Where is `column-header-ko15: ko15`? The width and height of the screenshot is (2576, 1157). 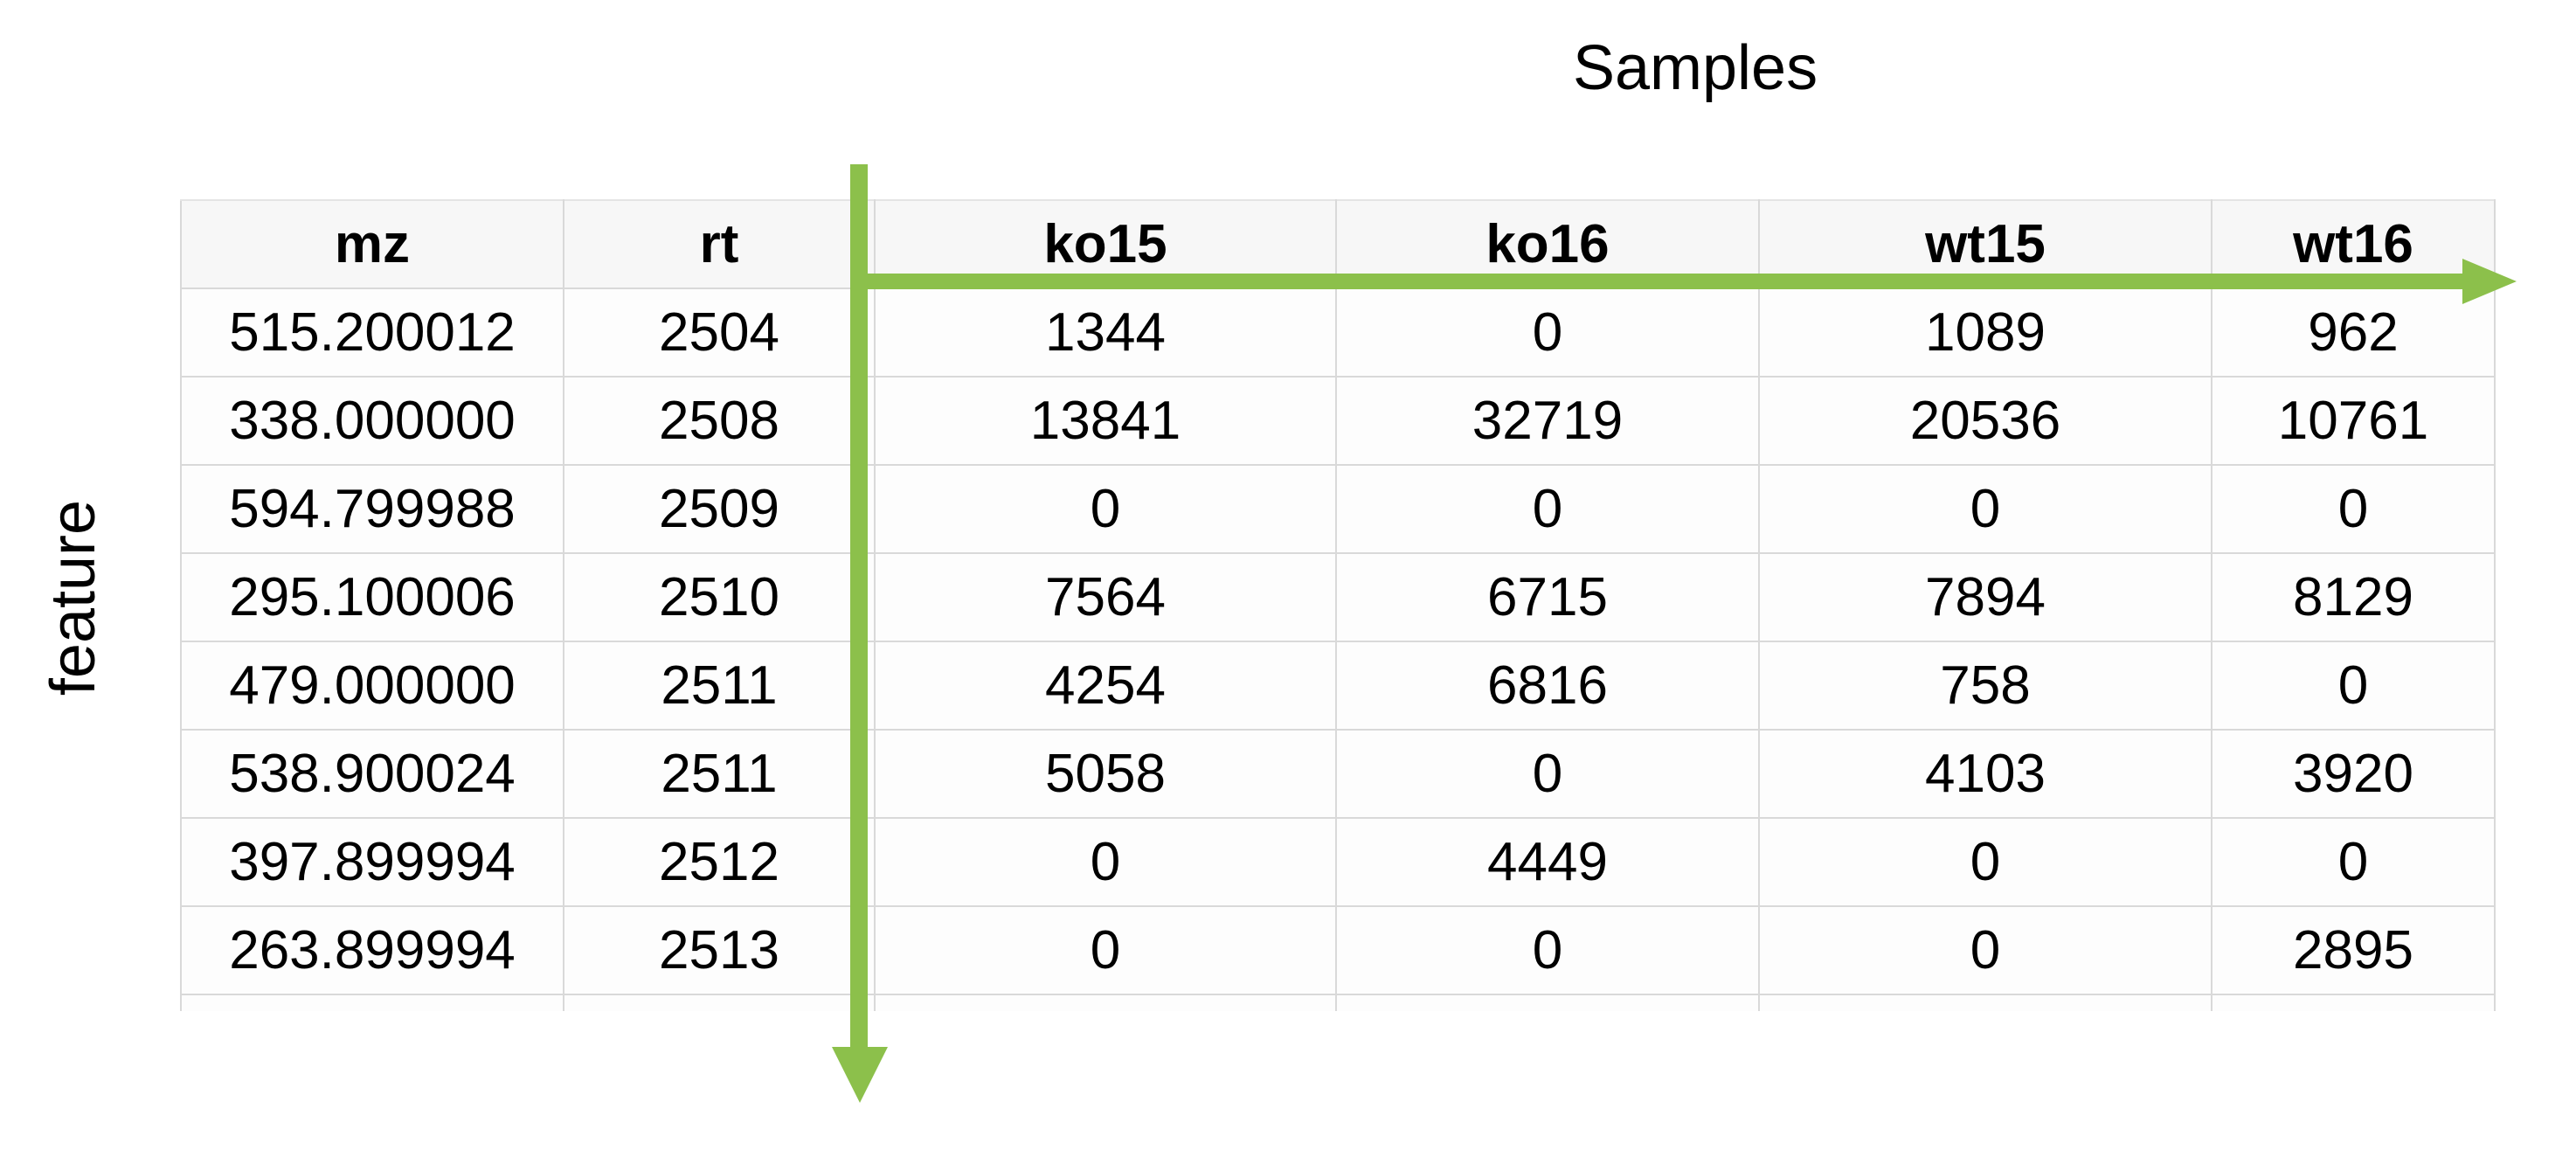
column-header-ko15: ko15 is located at coordinates (1106, 244).